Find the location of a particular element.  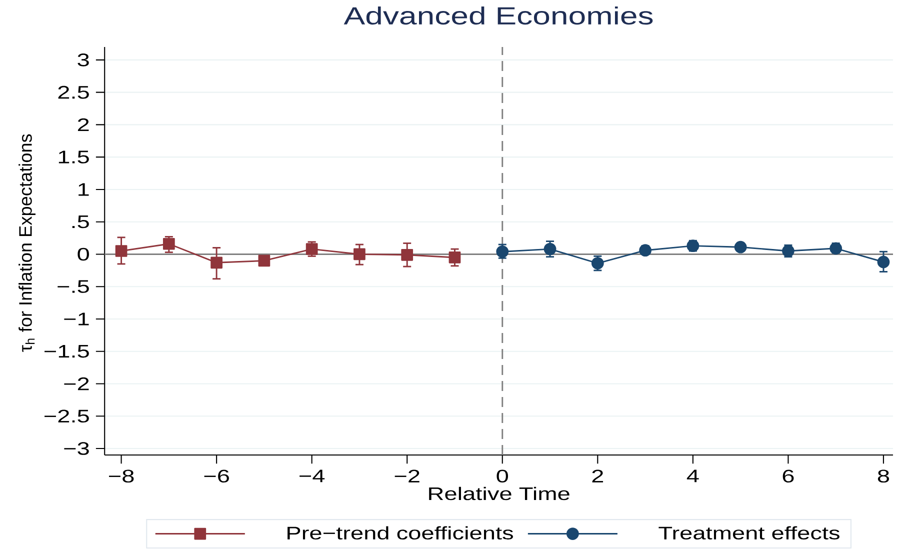

y-tick-label: 3 is located at coordinates (83, 60).